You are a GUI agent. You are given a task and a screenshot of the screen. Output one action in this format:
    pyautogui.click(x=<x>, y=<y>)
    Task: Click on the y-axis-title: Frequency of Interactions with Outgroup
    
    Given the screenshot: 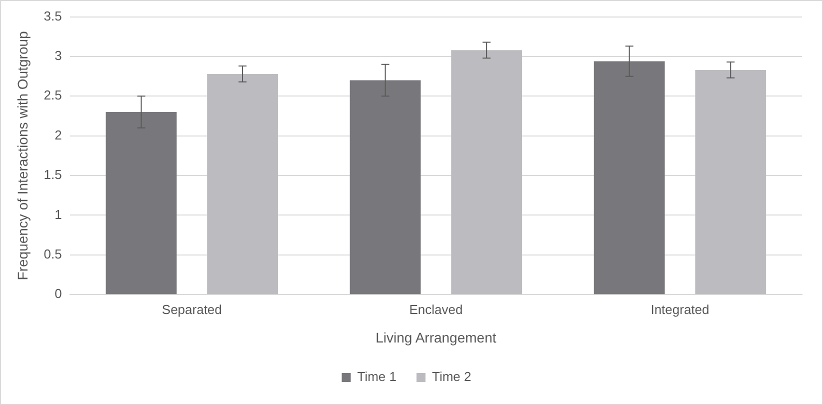 What is the action you would take?
    pyautogui.click(x=22, y=155)
    